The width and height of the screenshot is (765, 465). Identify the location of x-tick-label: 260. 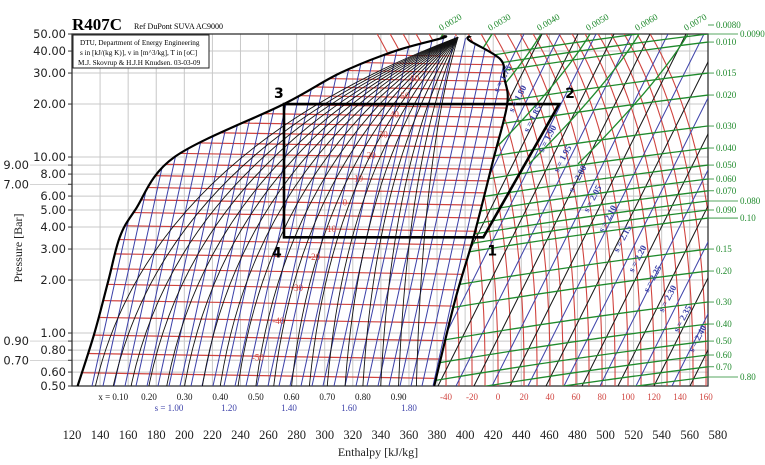
(268, 435).